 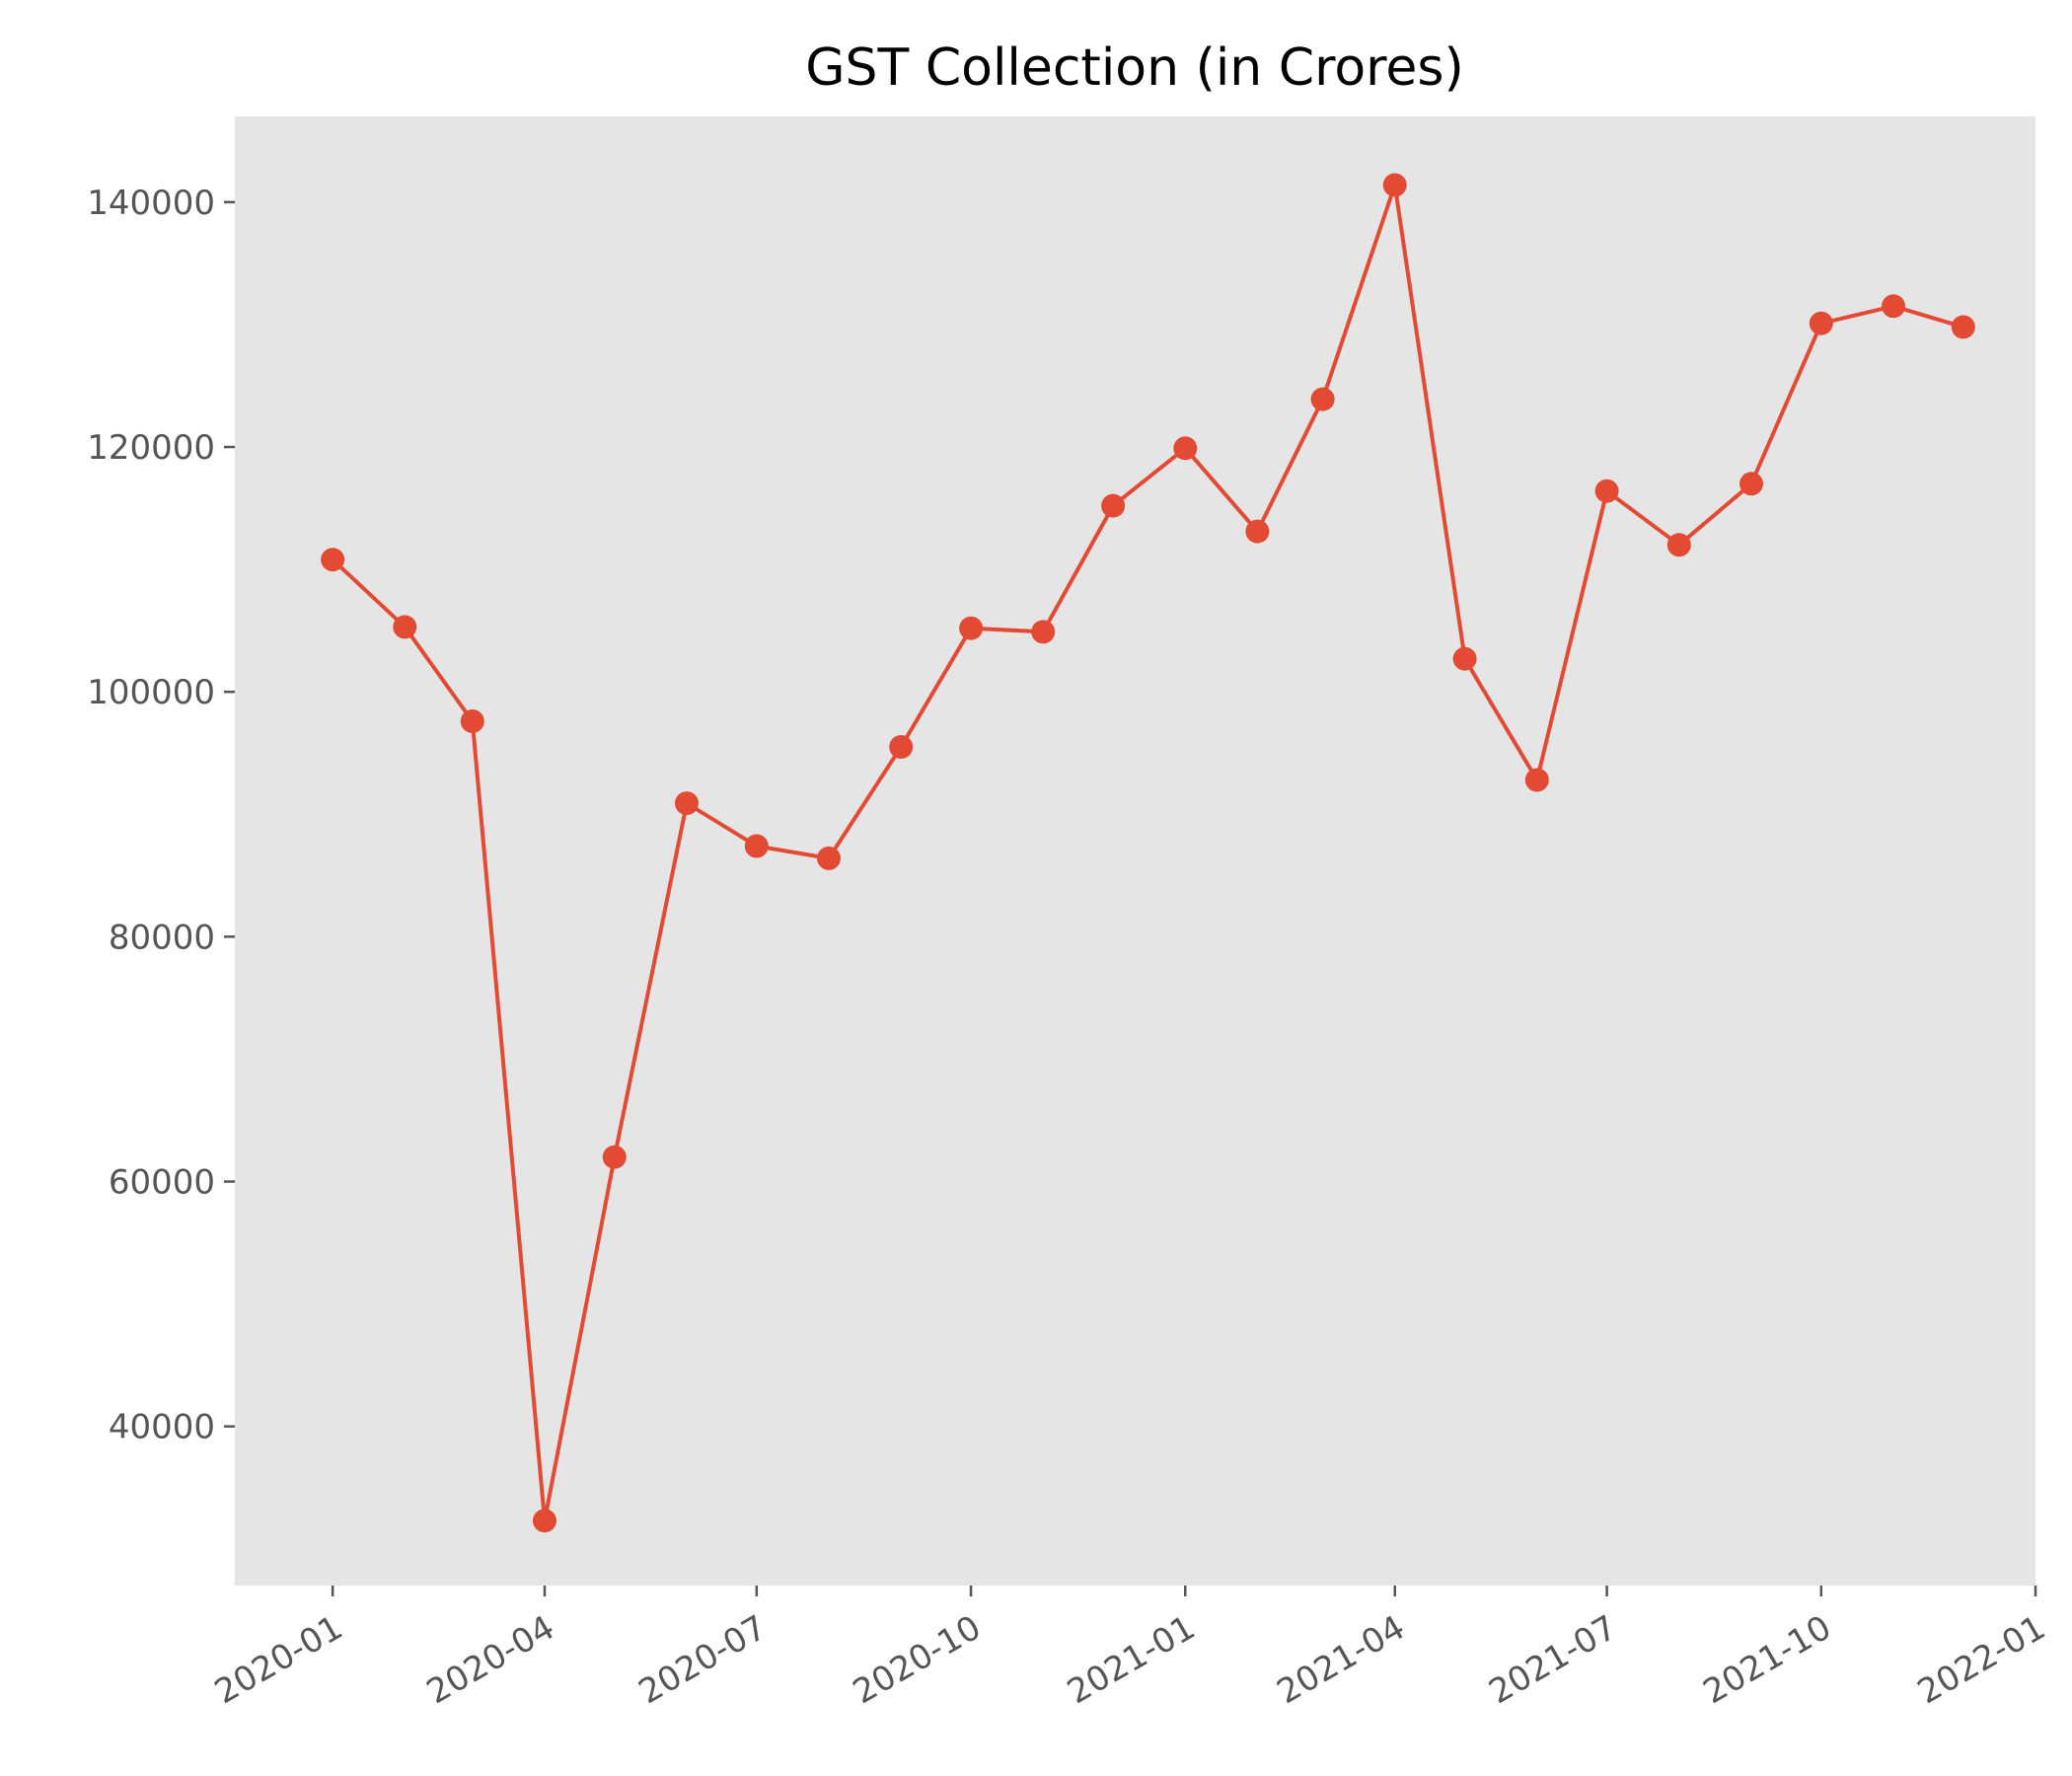 What do you see at coordinates (151, 448) in the screenshot?
I see `y-tick-label: 120000` at bounding box center [151, 448].